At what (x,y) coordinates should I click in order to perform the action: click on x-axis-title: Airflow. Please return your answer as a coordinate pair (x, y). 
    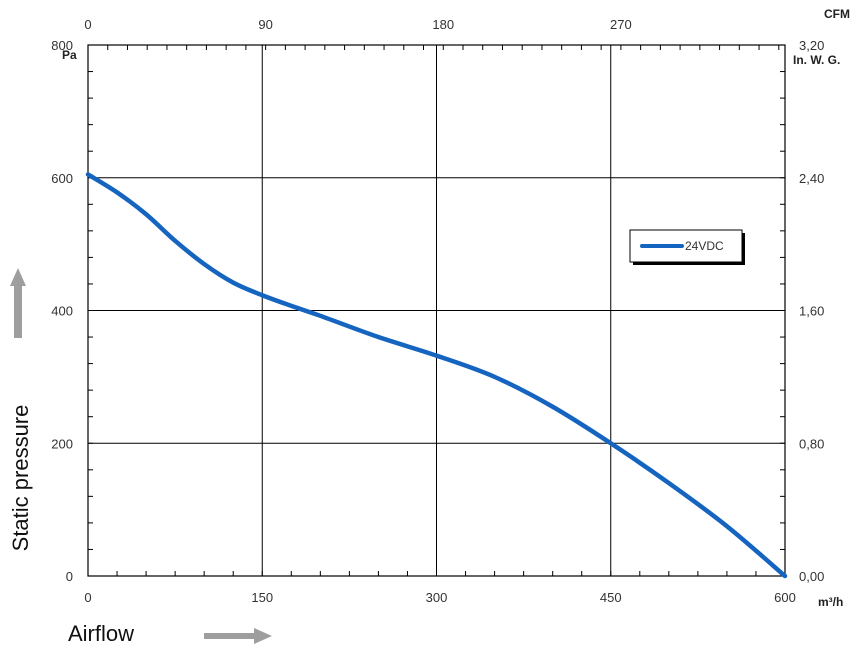
    Looking at the image, I should click on (101, 633).